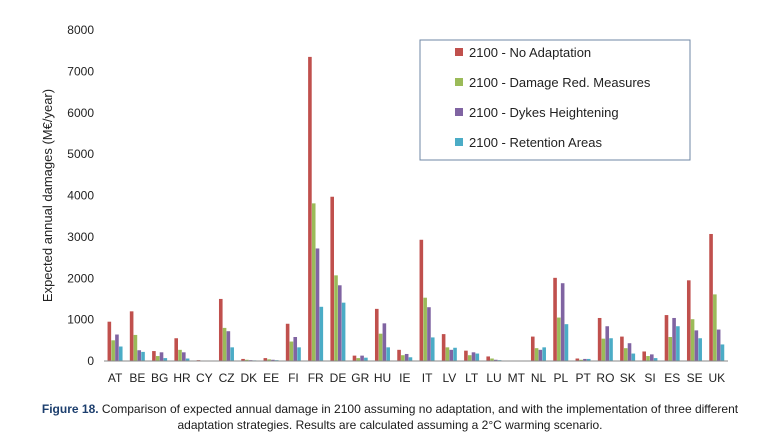  I want to click on y-tick-label: 8000, so click(80, 30).